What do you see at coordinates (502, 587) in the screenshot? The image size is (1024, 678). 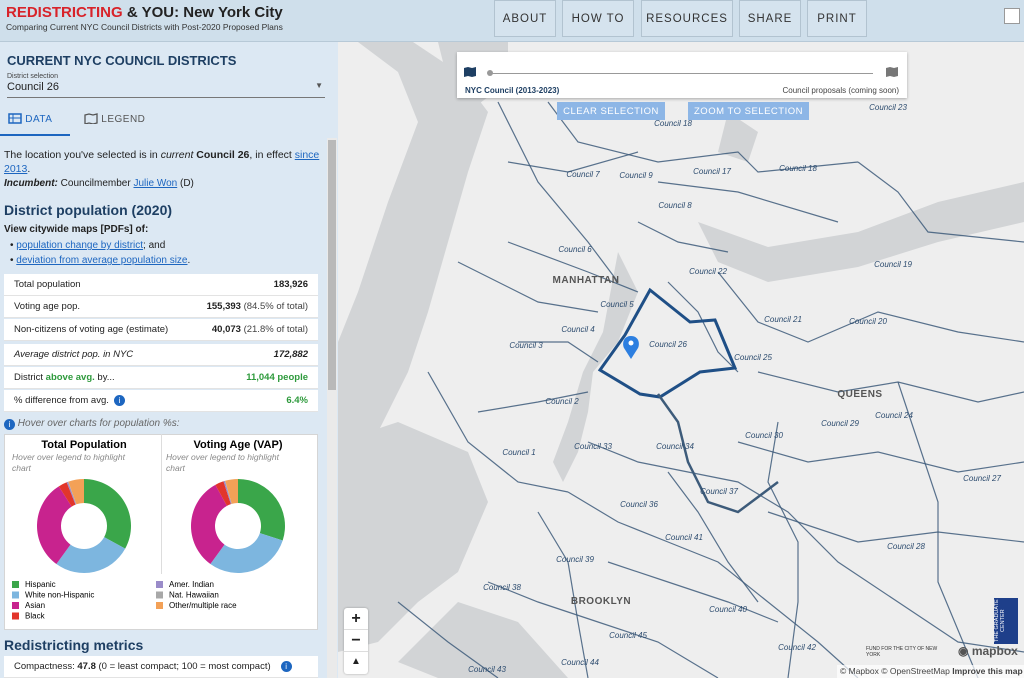 I see `district-label: Council 38` at bounding box center [502, 587].